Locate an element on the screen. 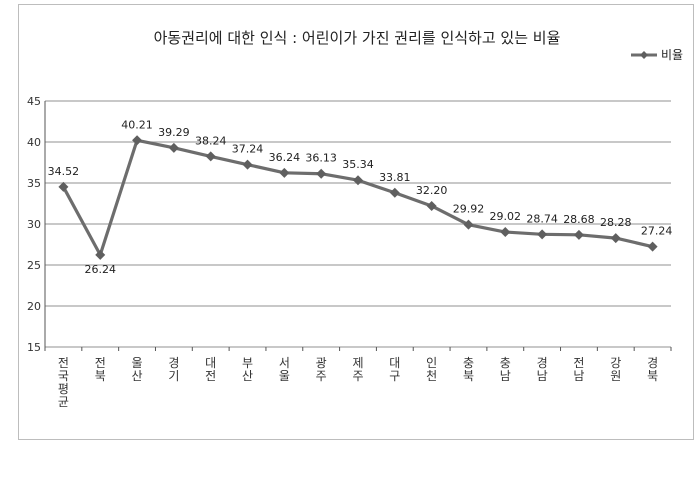 The image size is (700, 480). data-label: 29.02 is located at coordinates (506, 216).